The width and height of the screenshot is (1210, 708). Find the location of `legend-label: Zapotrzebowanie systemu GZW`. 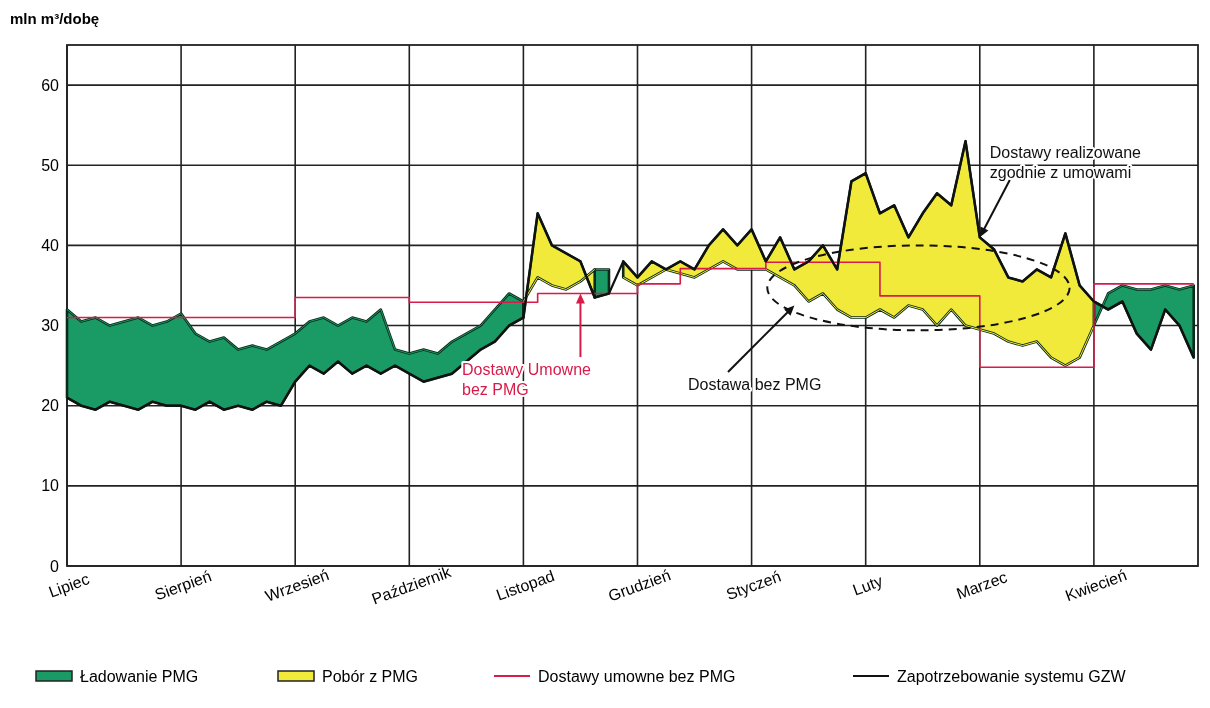

legend-label: Zapotrzebowanie systemu GZW is located at coordinates (1012, 676).